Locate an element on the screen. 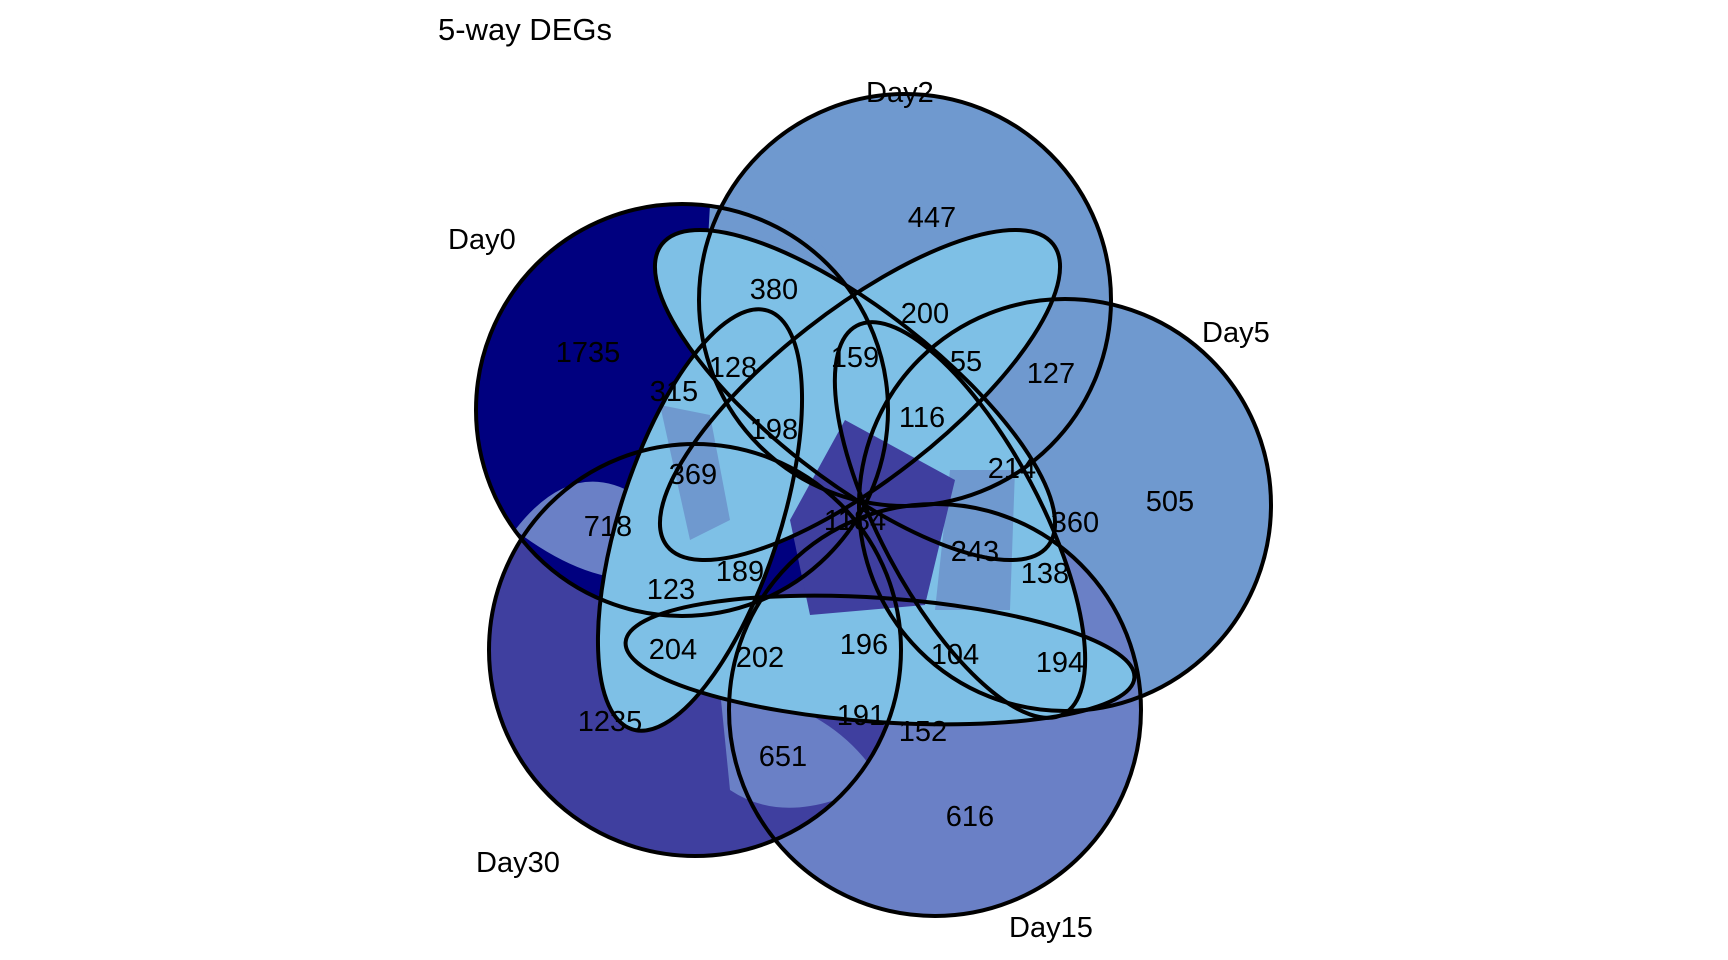 The width and height of the screenshot is (1728, 960). set-label-day2: Day2 is located at coordinates (900, 93).